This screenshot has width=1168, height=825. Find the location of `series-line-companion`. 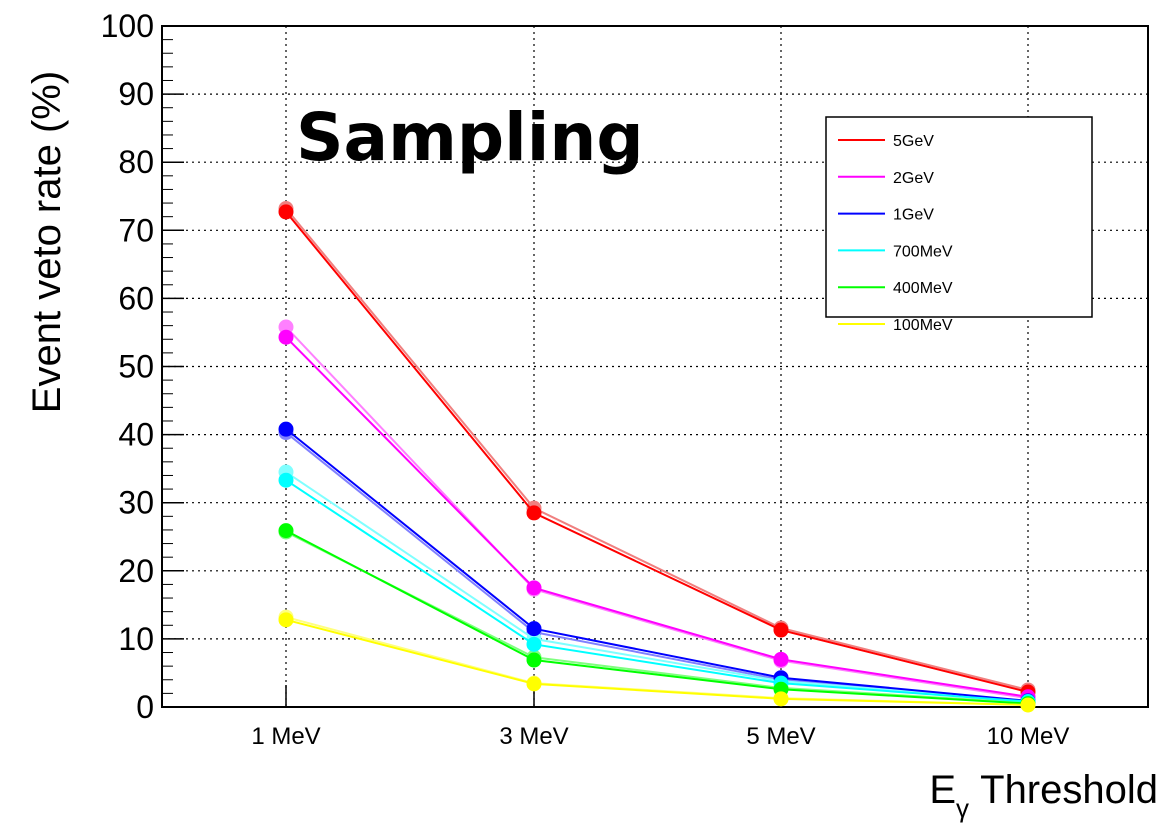

series-line-companion is located at coordinates (657, 617).